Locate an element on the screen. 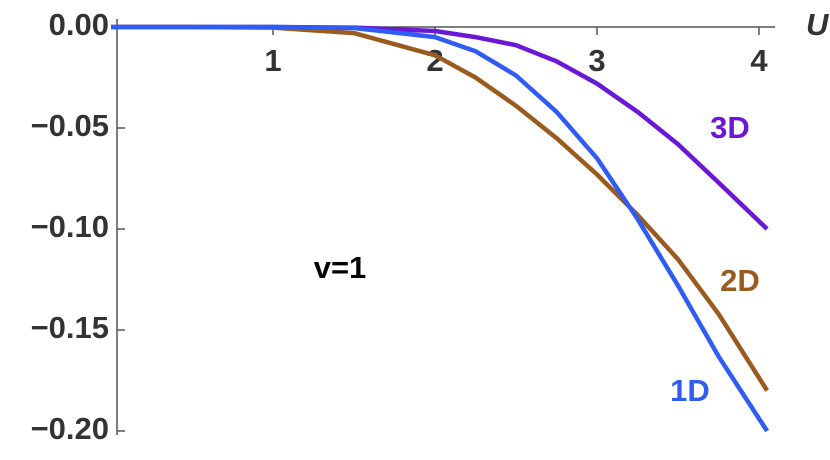 This screenshot has width=830, height=460. x-tick-label: 3 is located at coordinates (596, 60).